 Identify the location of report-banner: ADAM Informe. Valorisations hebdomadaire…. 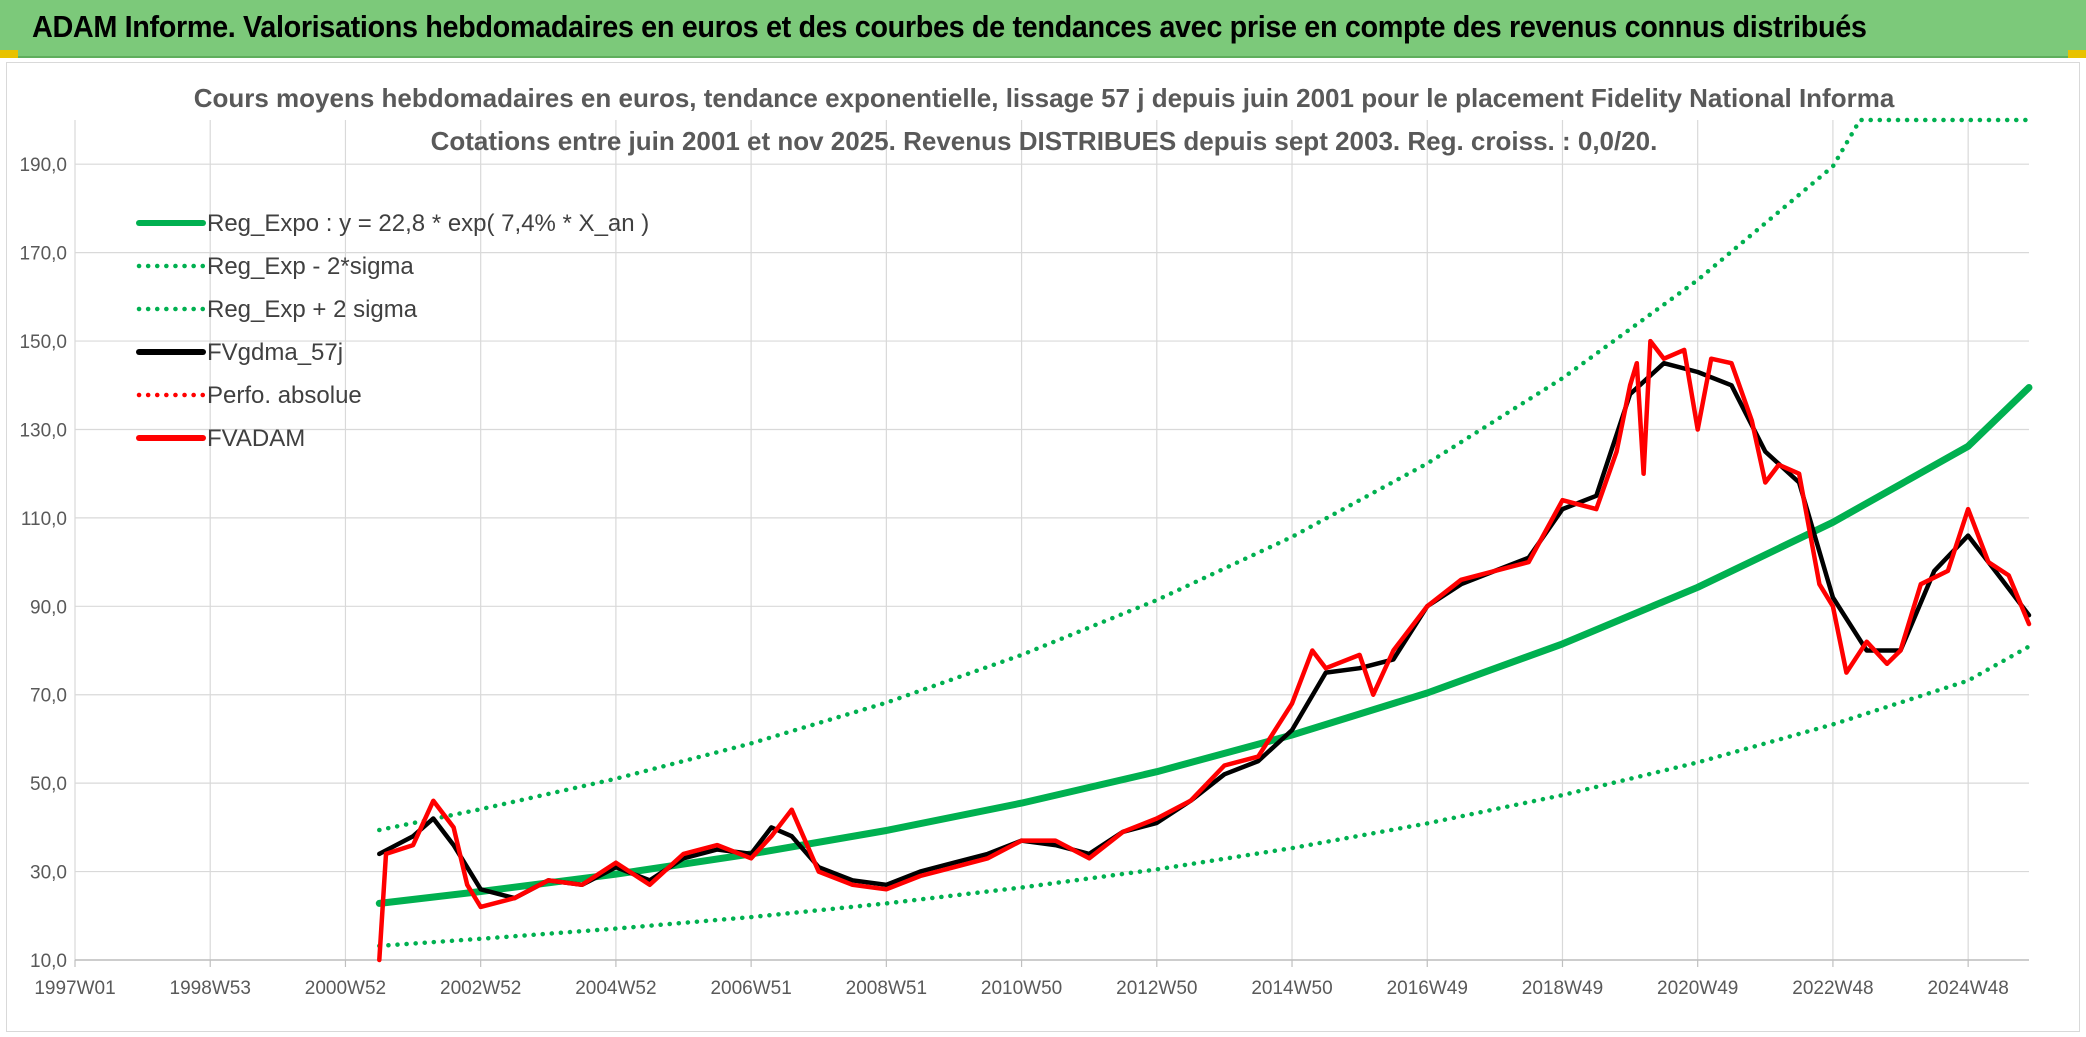
(1043, 29).